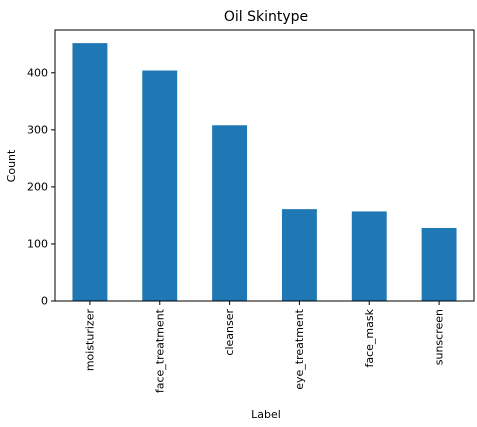 This screenshot has height=427, width=477. What do you see at coordinates (299, 255) in the screenshot?
I see `bar-eye-treatment` at bounding box center [299, 255].